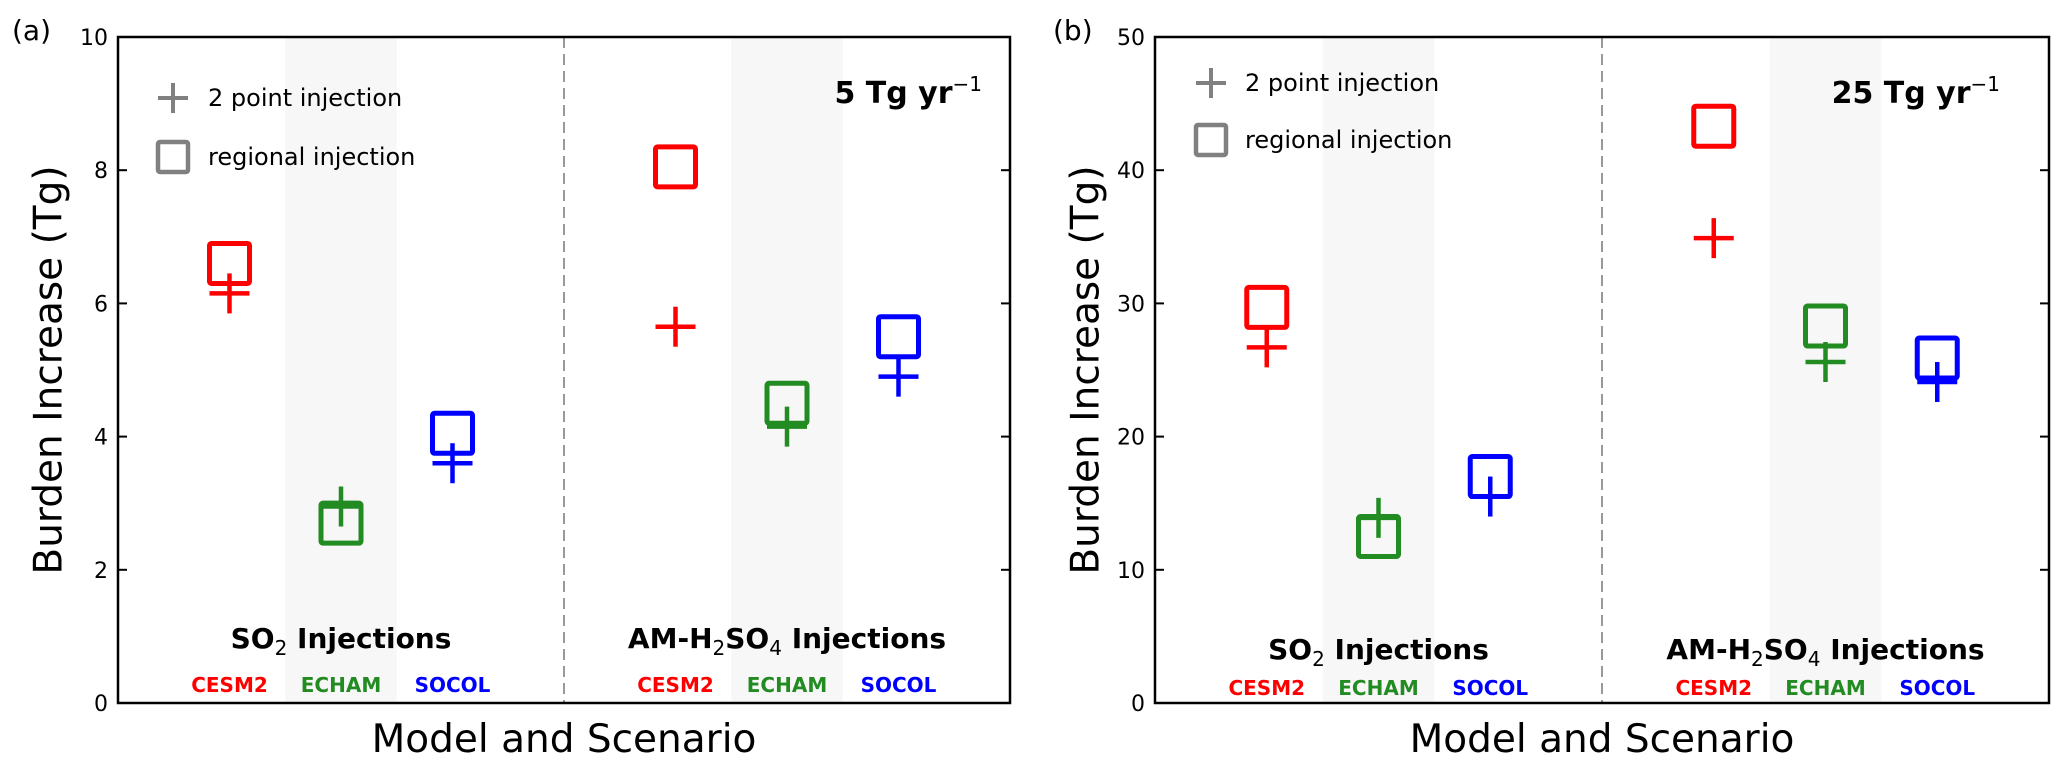 The width and height of the screenshot is (2067, 771). What do you see at coordinates (101, 304) in the screenshot?
I see `y-tick-label: 6` at bounding box center [101, 304].